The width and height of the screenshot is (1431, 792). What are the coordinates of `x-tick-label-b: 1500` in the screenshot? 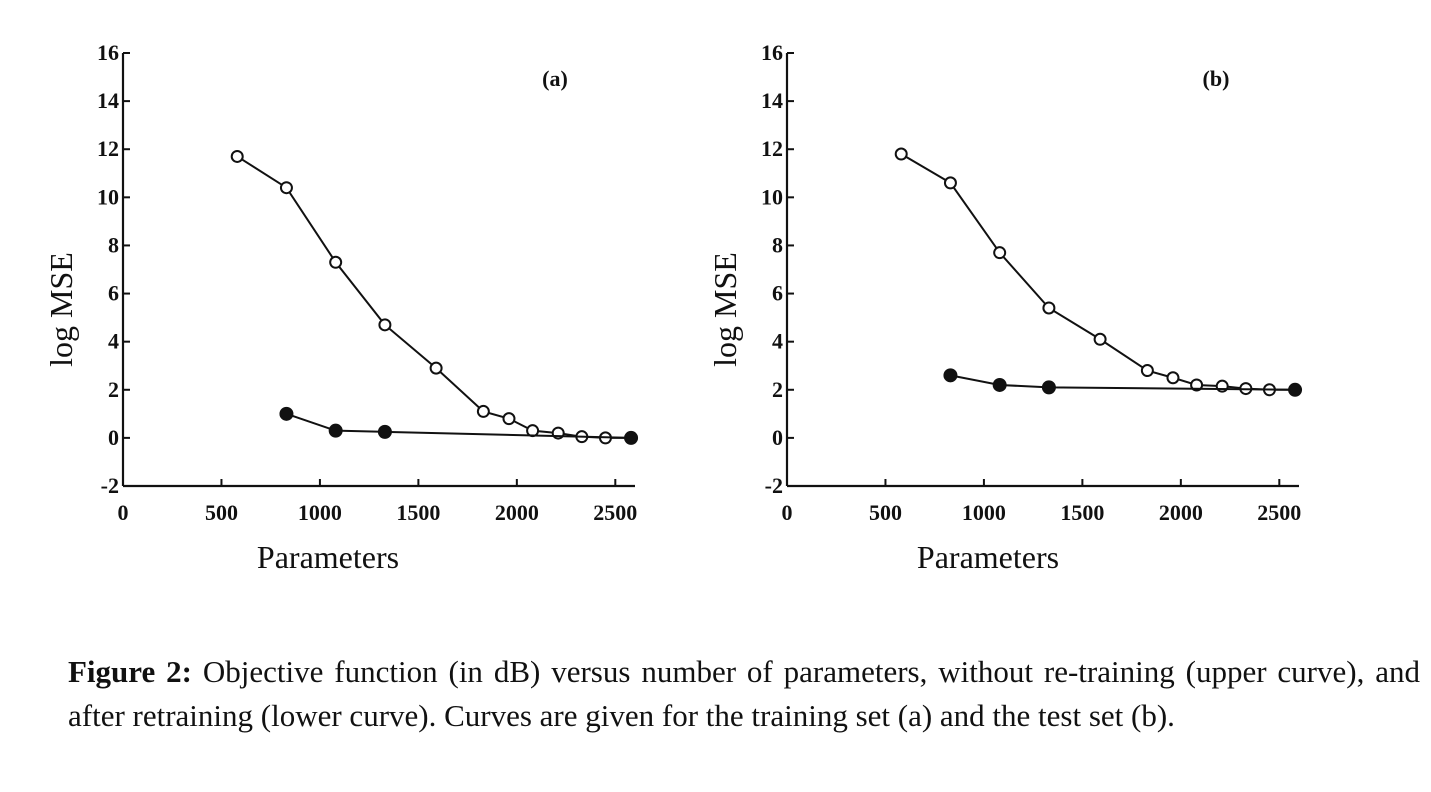 It's located at (1082, 512).